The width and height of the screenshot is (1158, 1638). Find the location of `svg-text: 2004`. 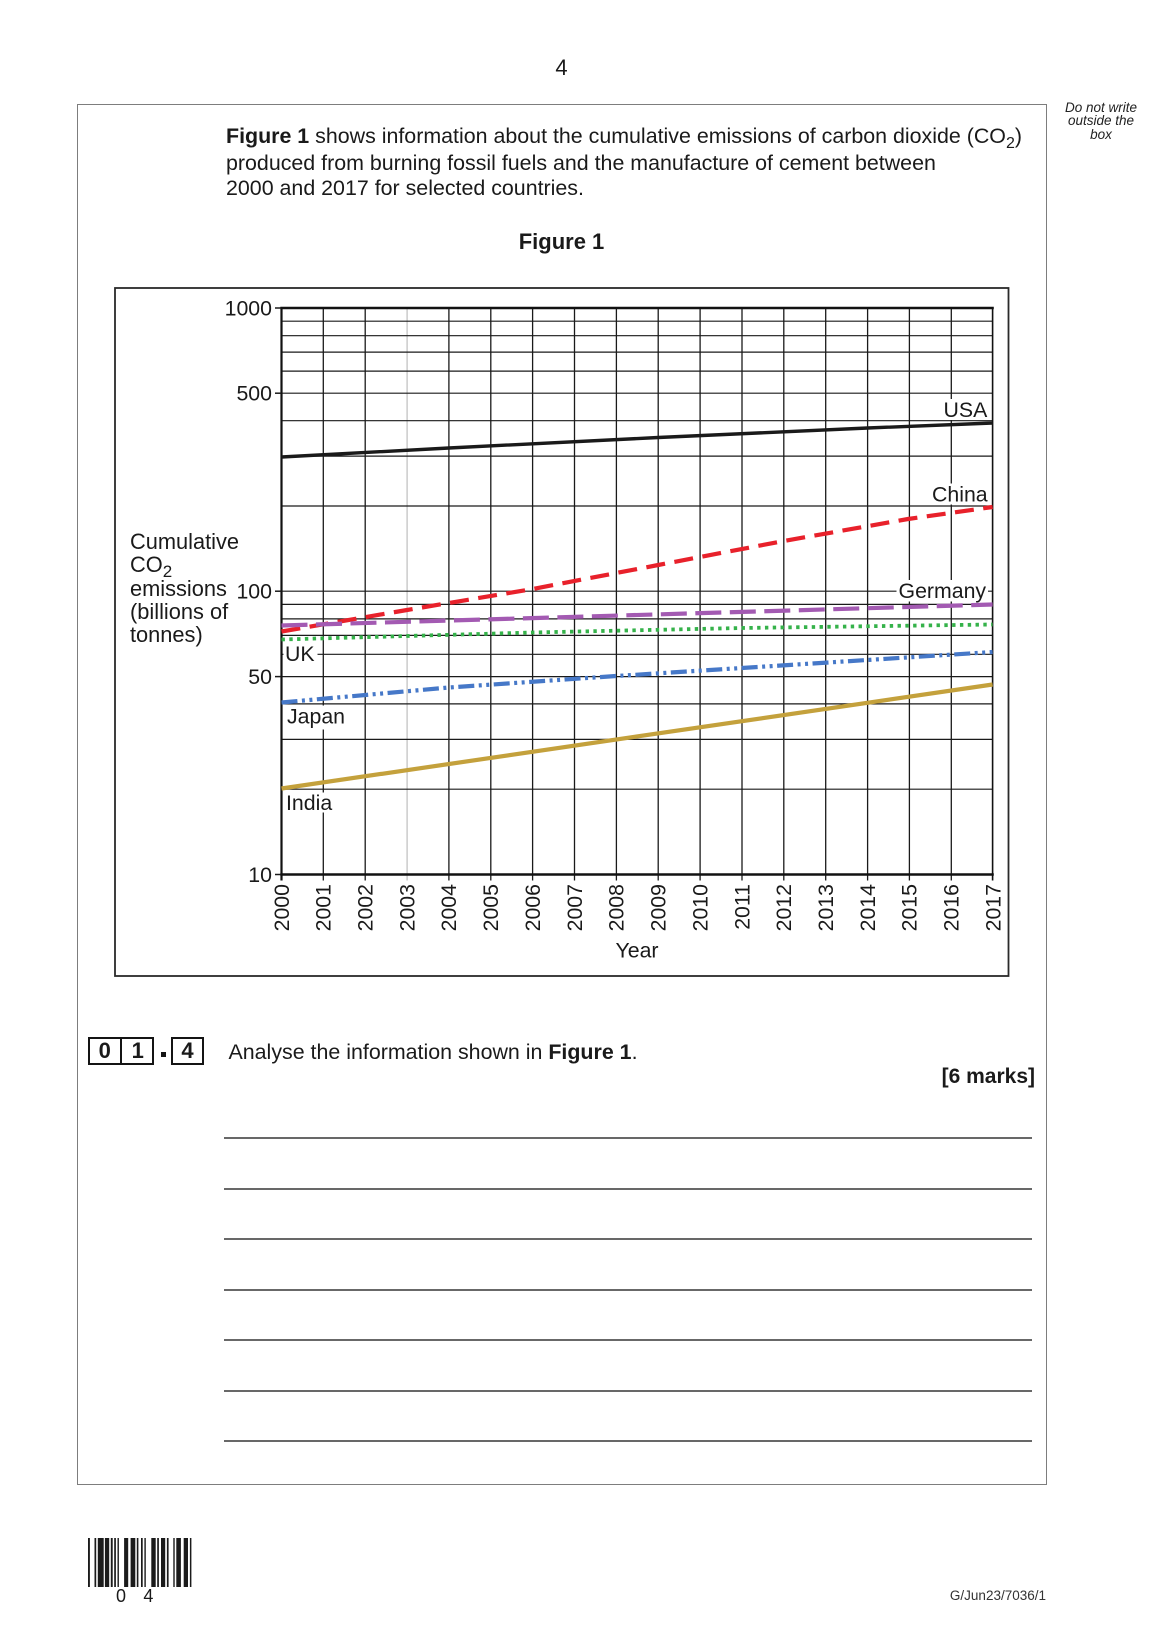

svg-text: 2004 is located at coordinates (449, 908).